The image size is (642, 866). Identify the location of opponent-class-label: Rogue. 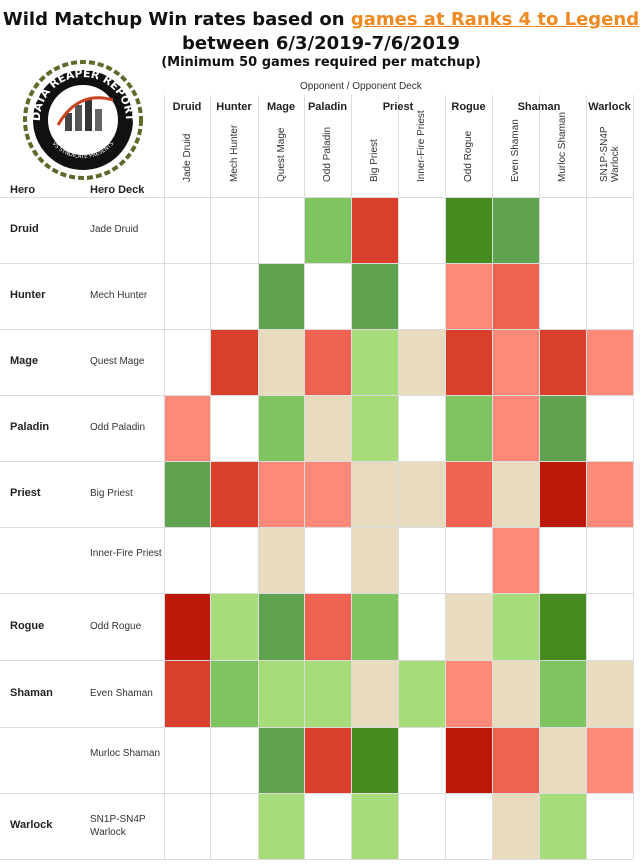
(468, 107).